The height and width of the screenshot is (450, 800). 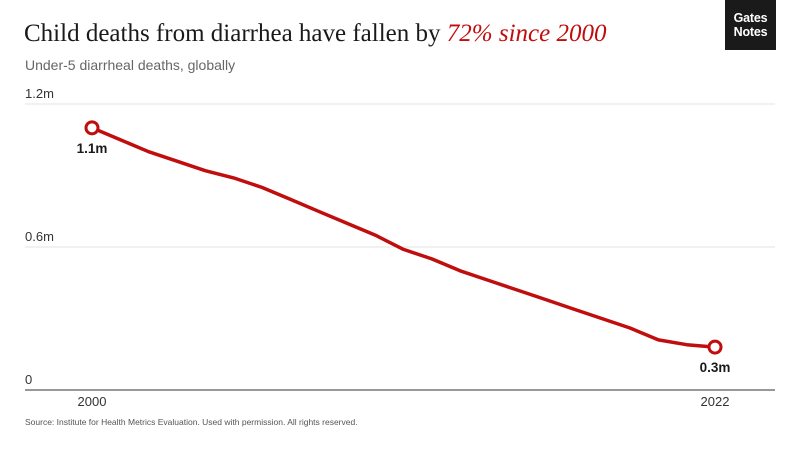 I want to click on x-tick-label: 2022, so click(x=715, y=401).